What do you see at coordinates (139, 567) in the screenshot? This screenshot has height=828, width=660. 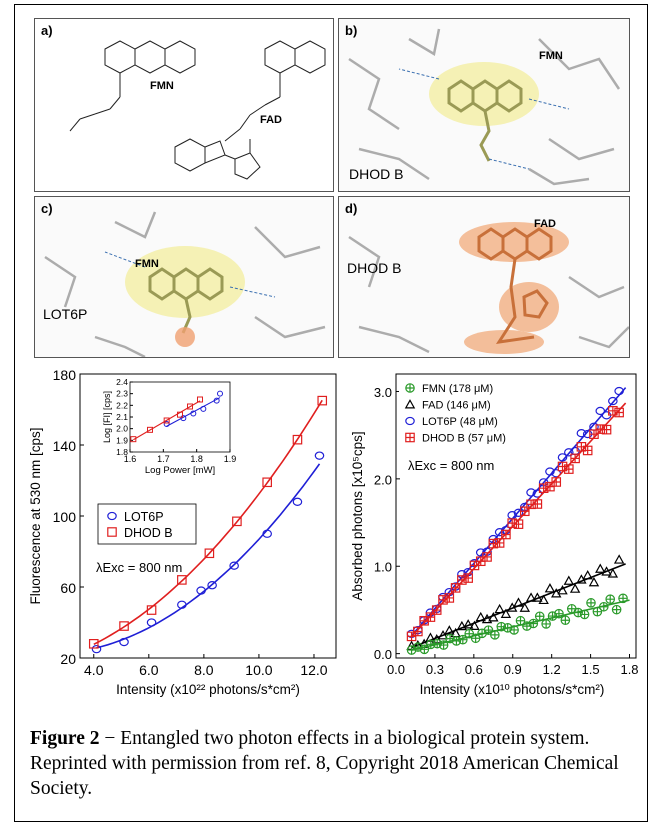 I see `excitation-annotation: λExc = 800 nm` at bounding box center [139, 567].